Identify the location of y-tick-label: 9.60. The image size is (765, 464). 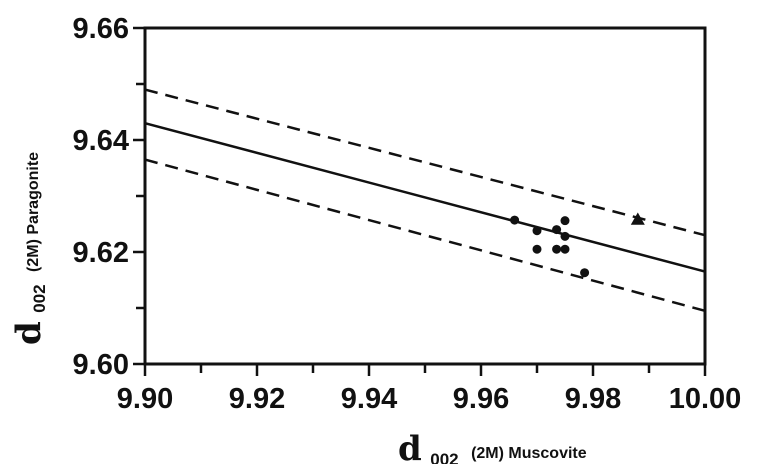
(101, 365).